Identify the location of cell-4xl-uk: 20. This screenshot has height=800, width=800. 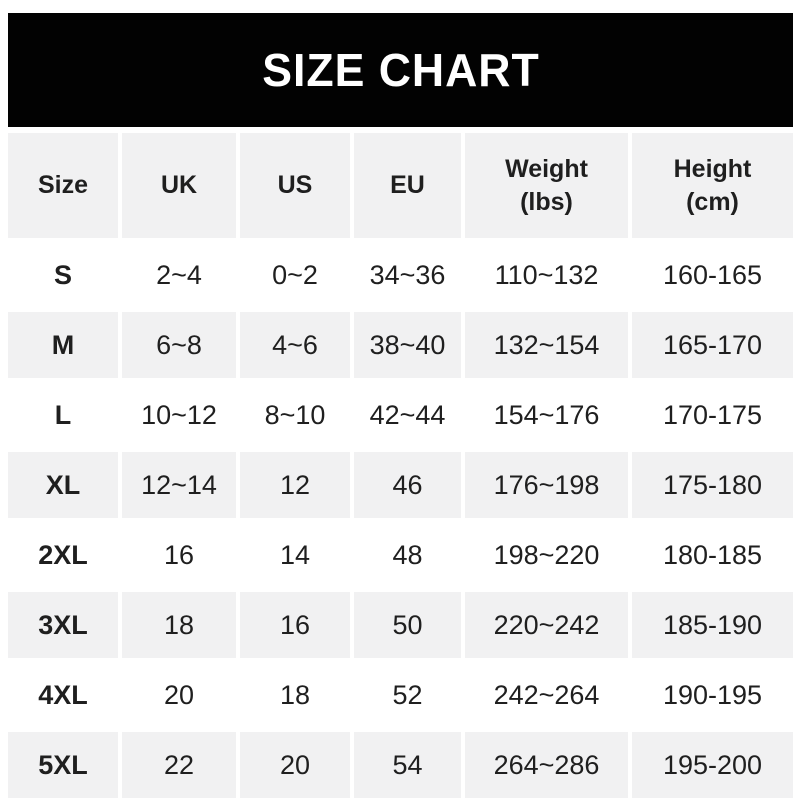
(179, 695).